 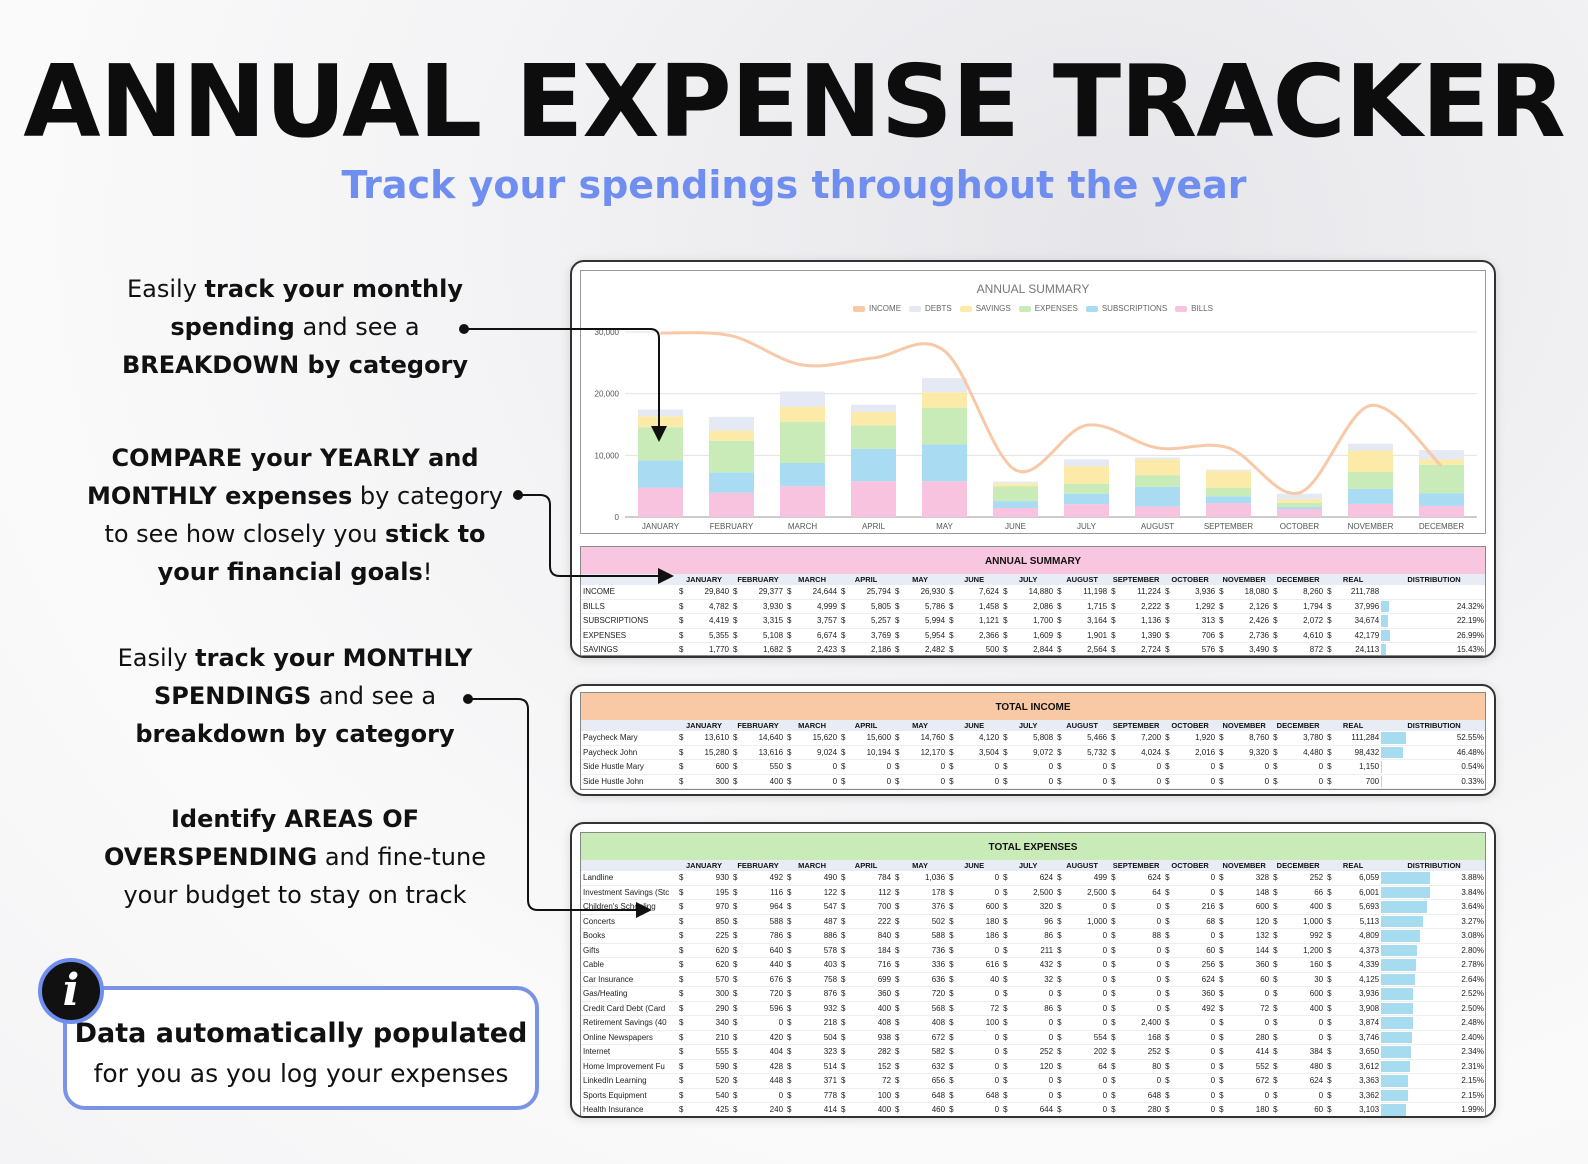 What do you see at coordinates (1305, 1066) in the screenshot?
I see `value-cell: 480` at bounding box center [1305, 1066].